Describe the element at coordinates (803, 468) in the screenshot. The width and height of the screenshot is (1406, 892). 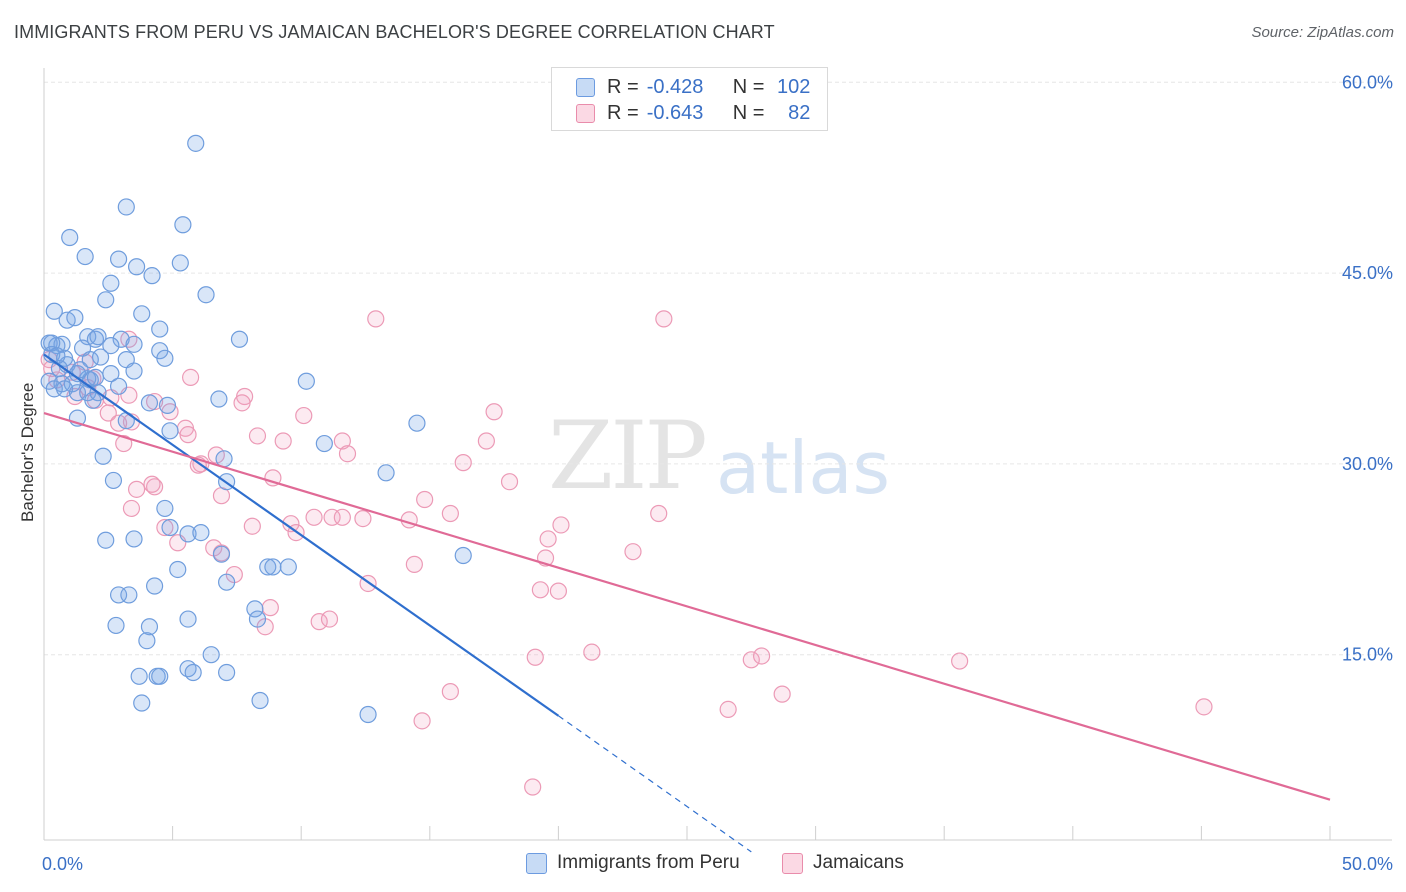
I see `watermark-atlas: atlas` at that location.